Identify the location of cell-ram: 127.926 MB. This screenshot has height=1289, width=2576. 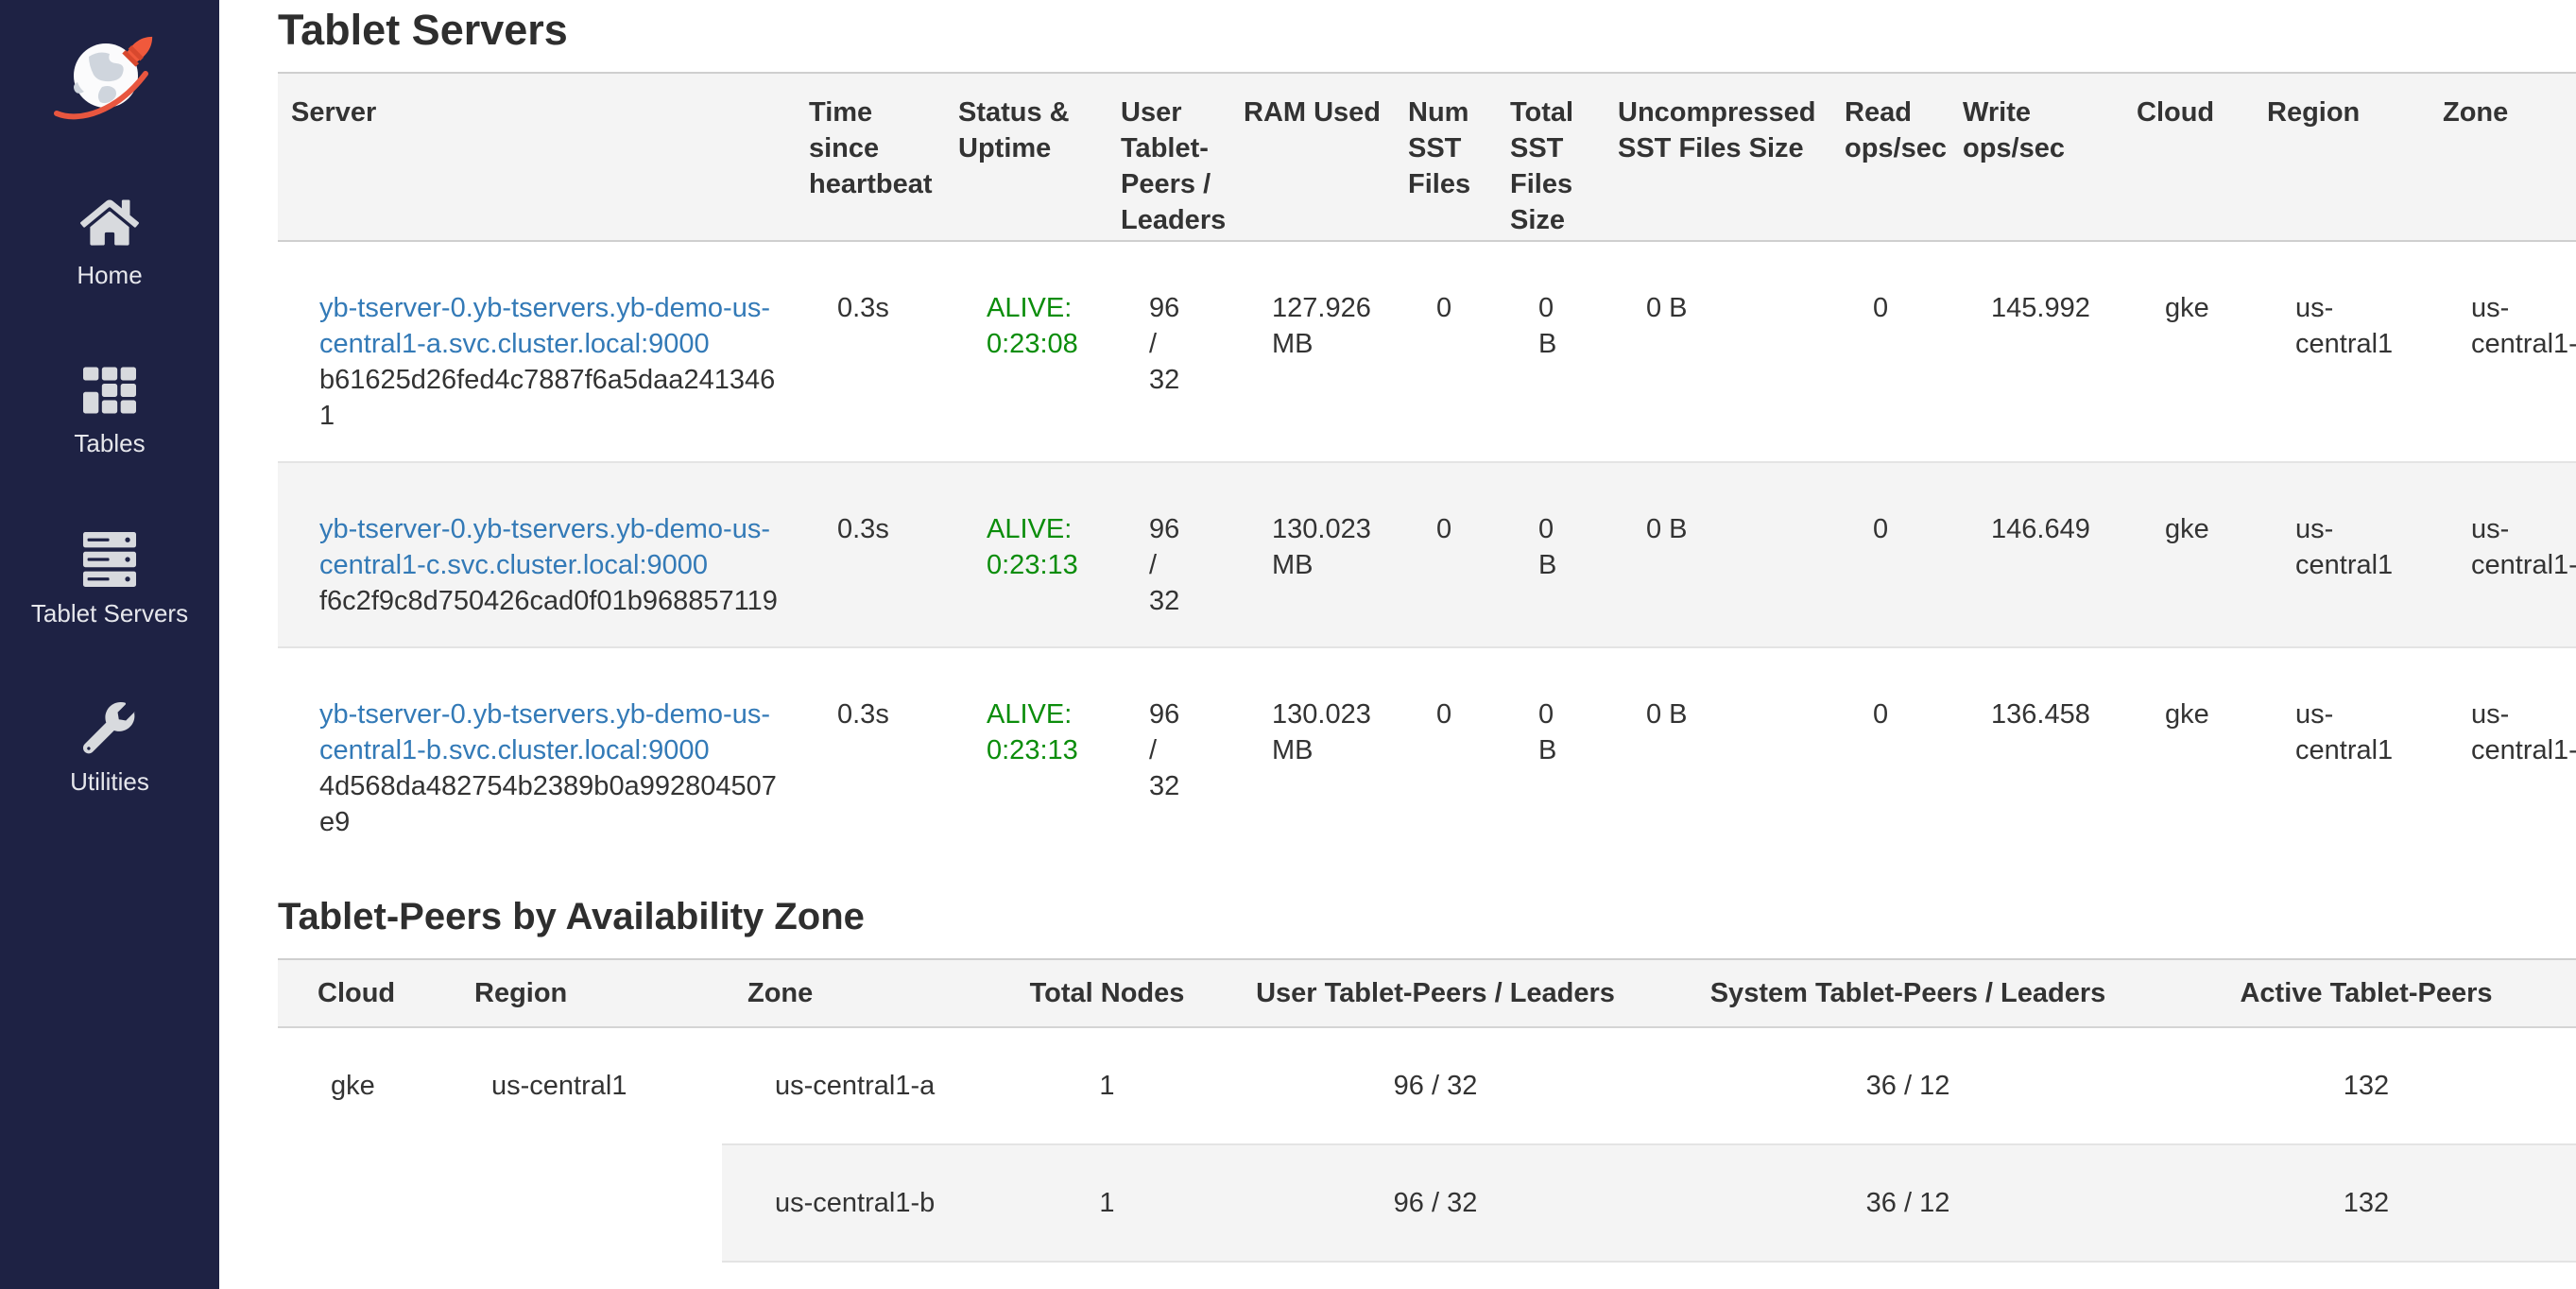
(1321, 326).